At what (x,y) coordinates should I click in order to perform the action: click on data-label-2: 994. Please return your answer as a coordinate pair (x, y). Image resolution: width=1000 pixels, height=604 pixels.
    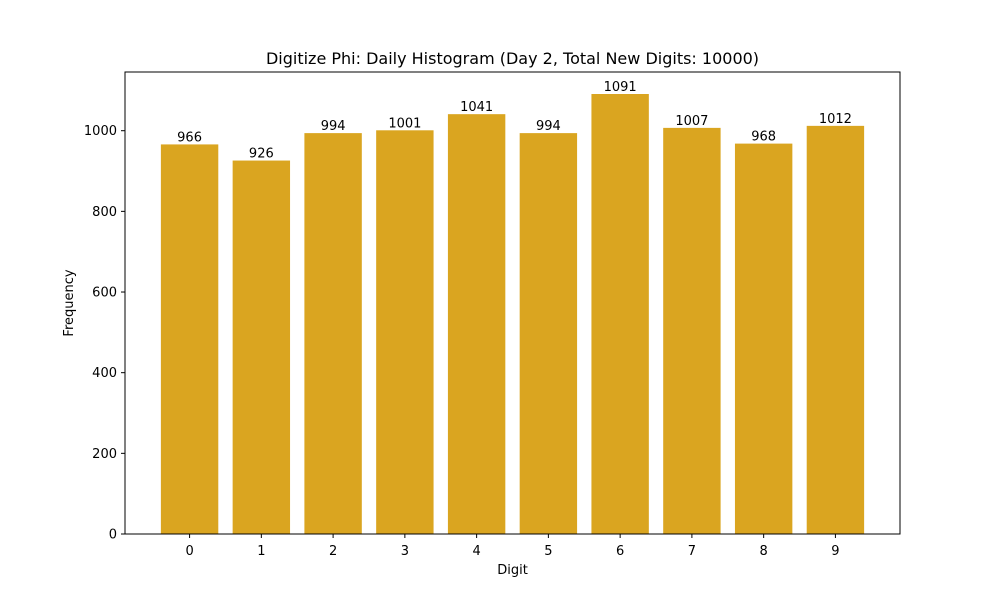
    Looking at the image, I should click on (333, 126).